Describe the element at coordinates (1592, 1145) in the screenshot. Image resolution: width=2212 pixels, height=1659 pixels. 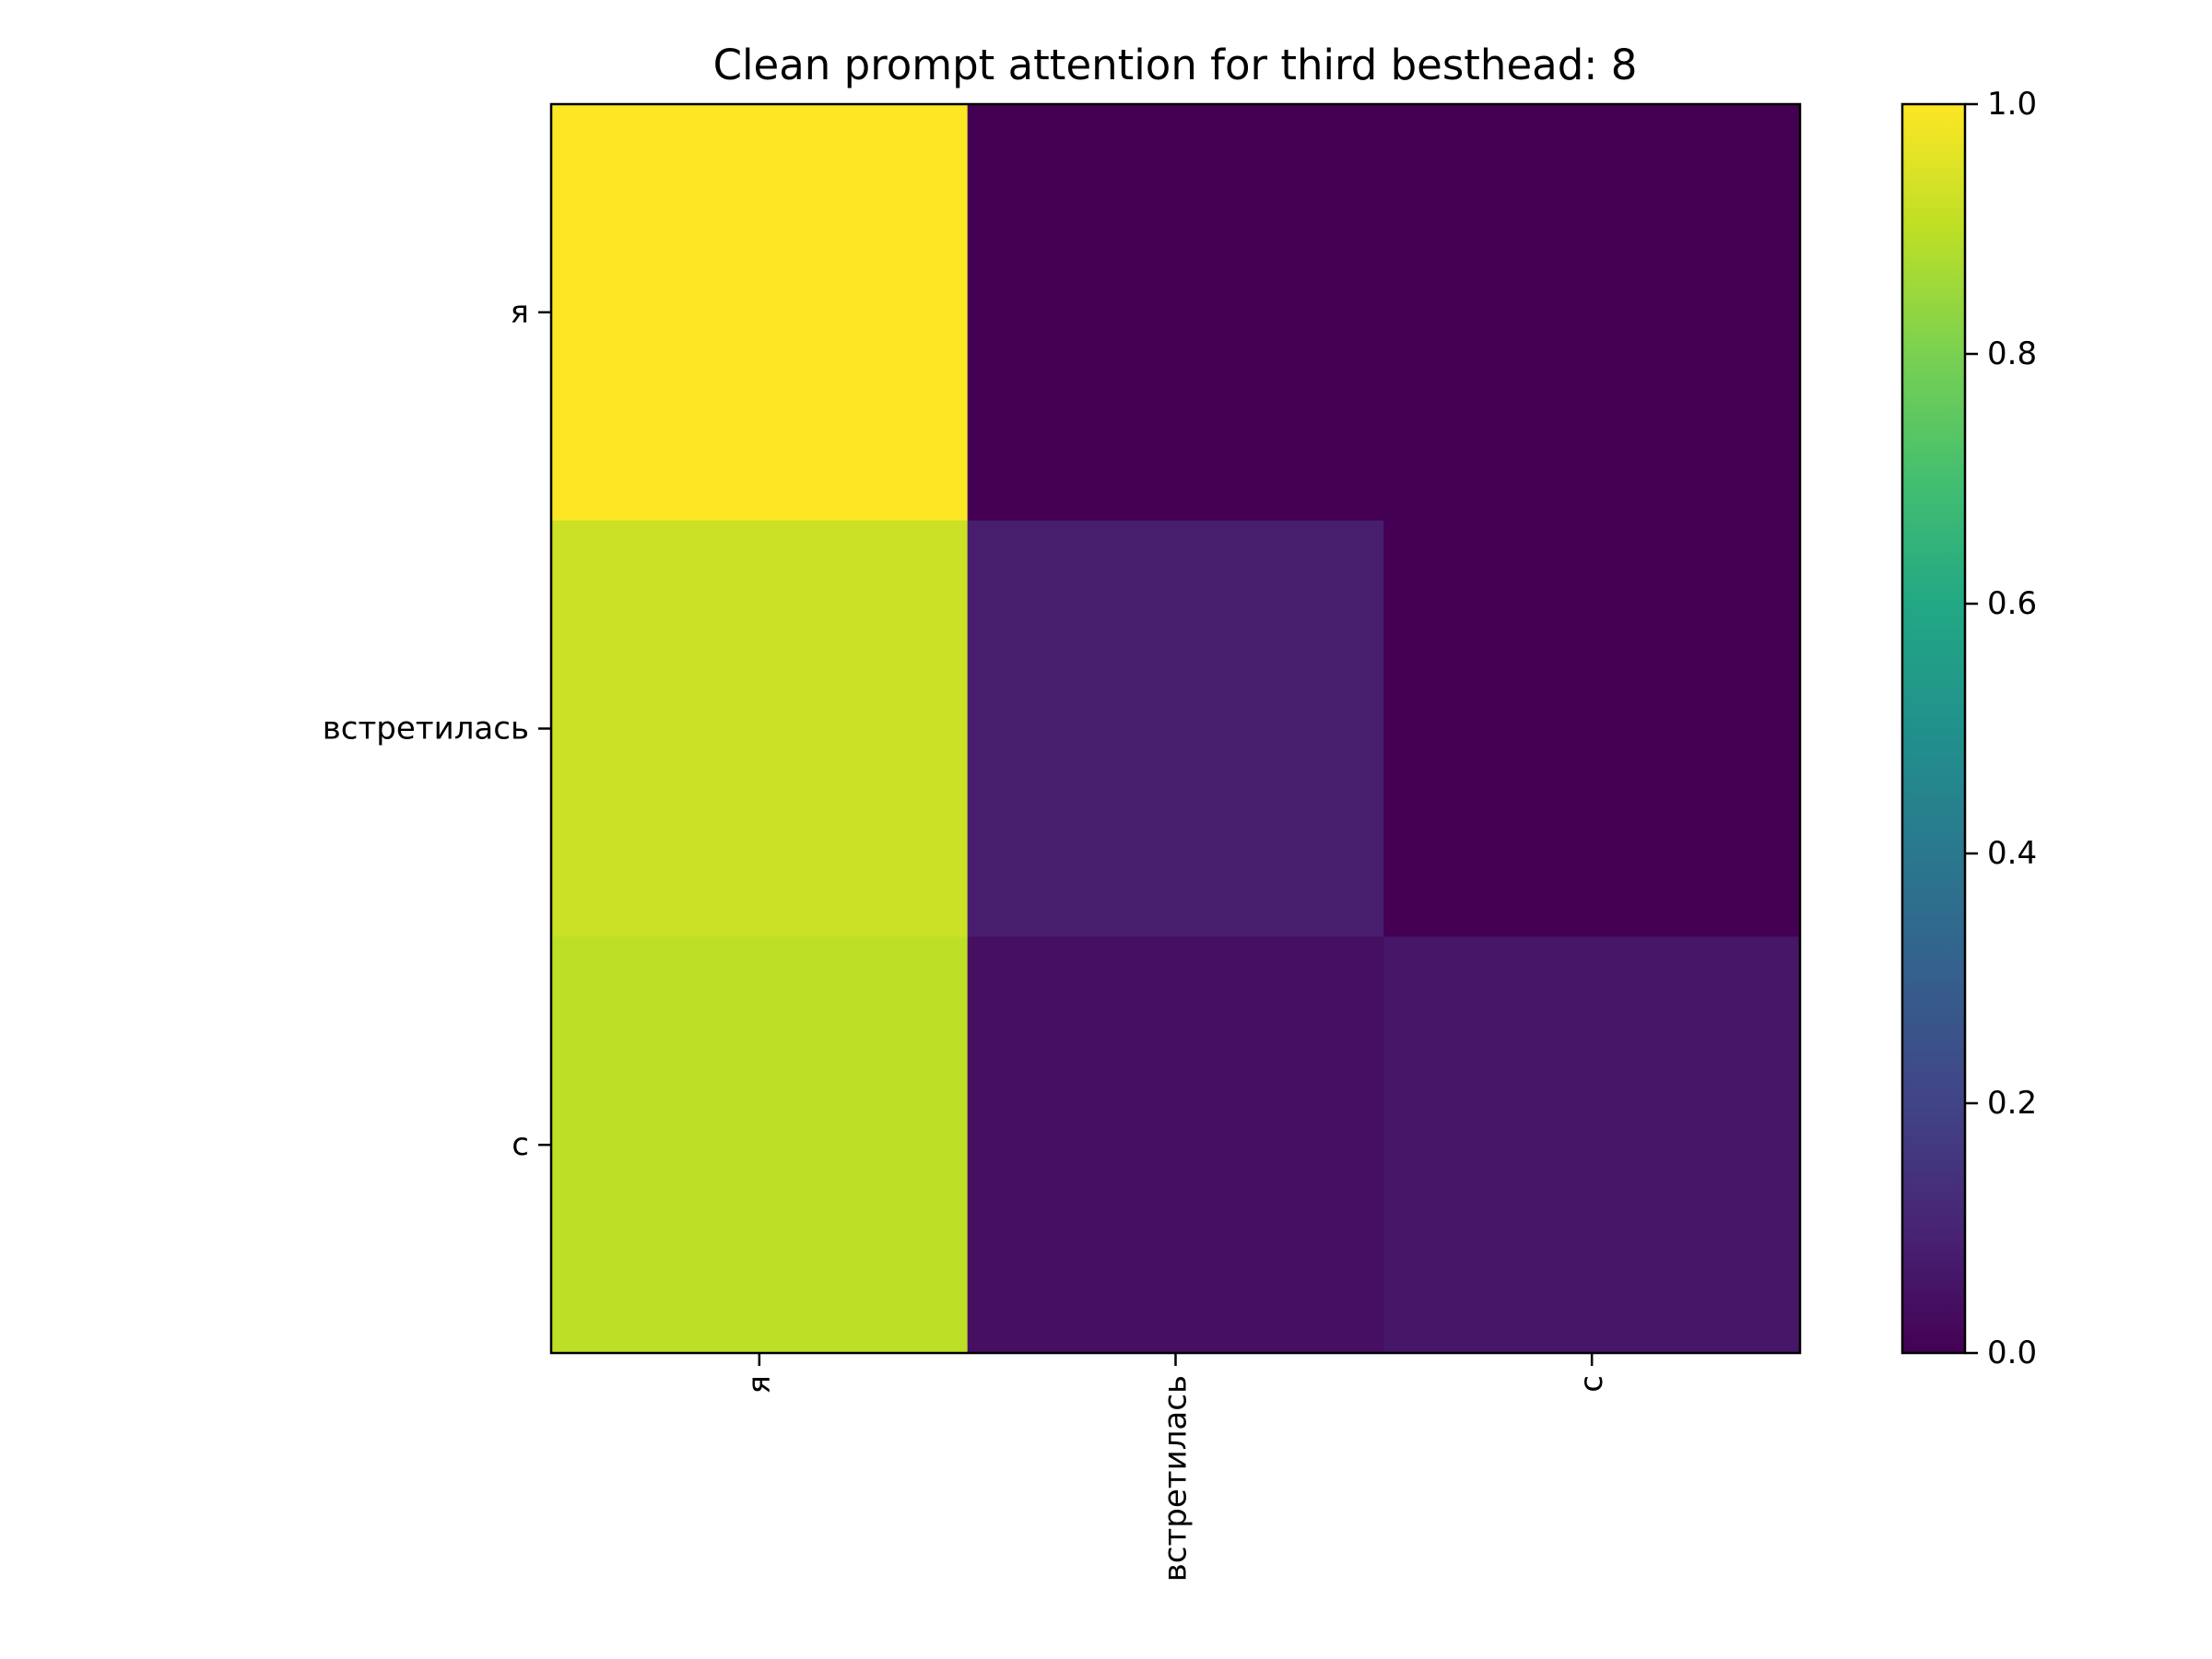
I see `heatmap-cell-r2-c2` at that location.